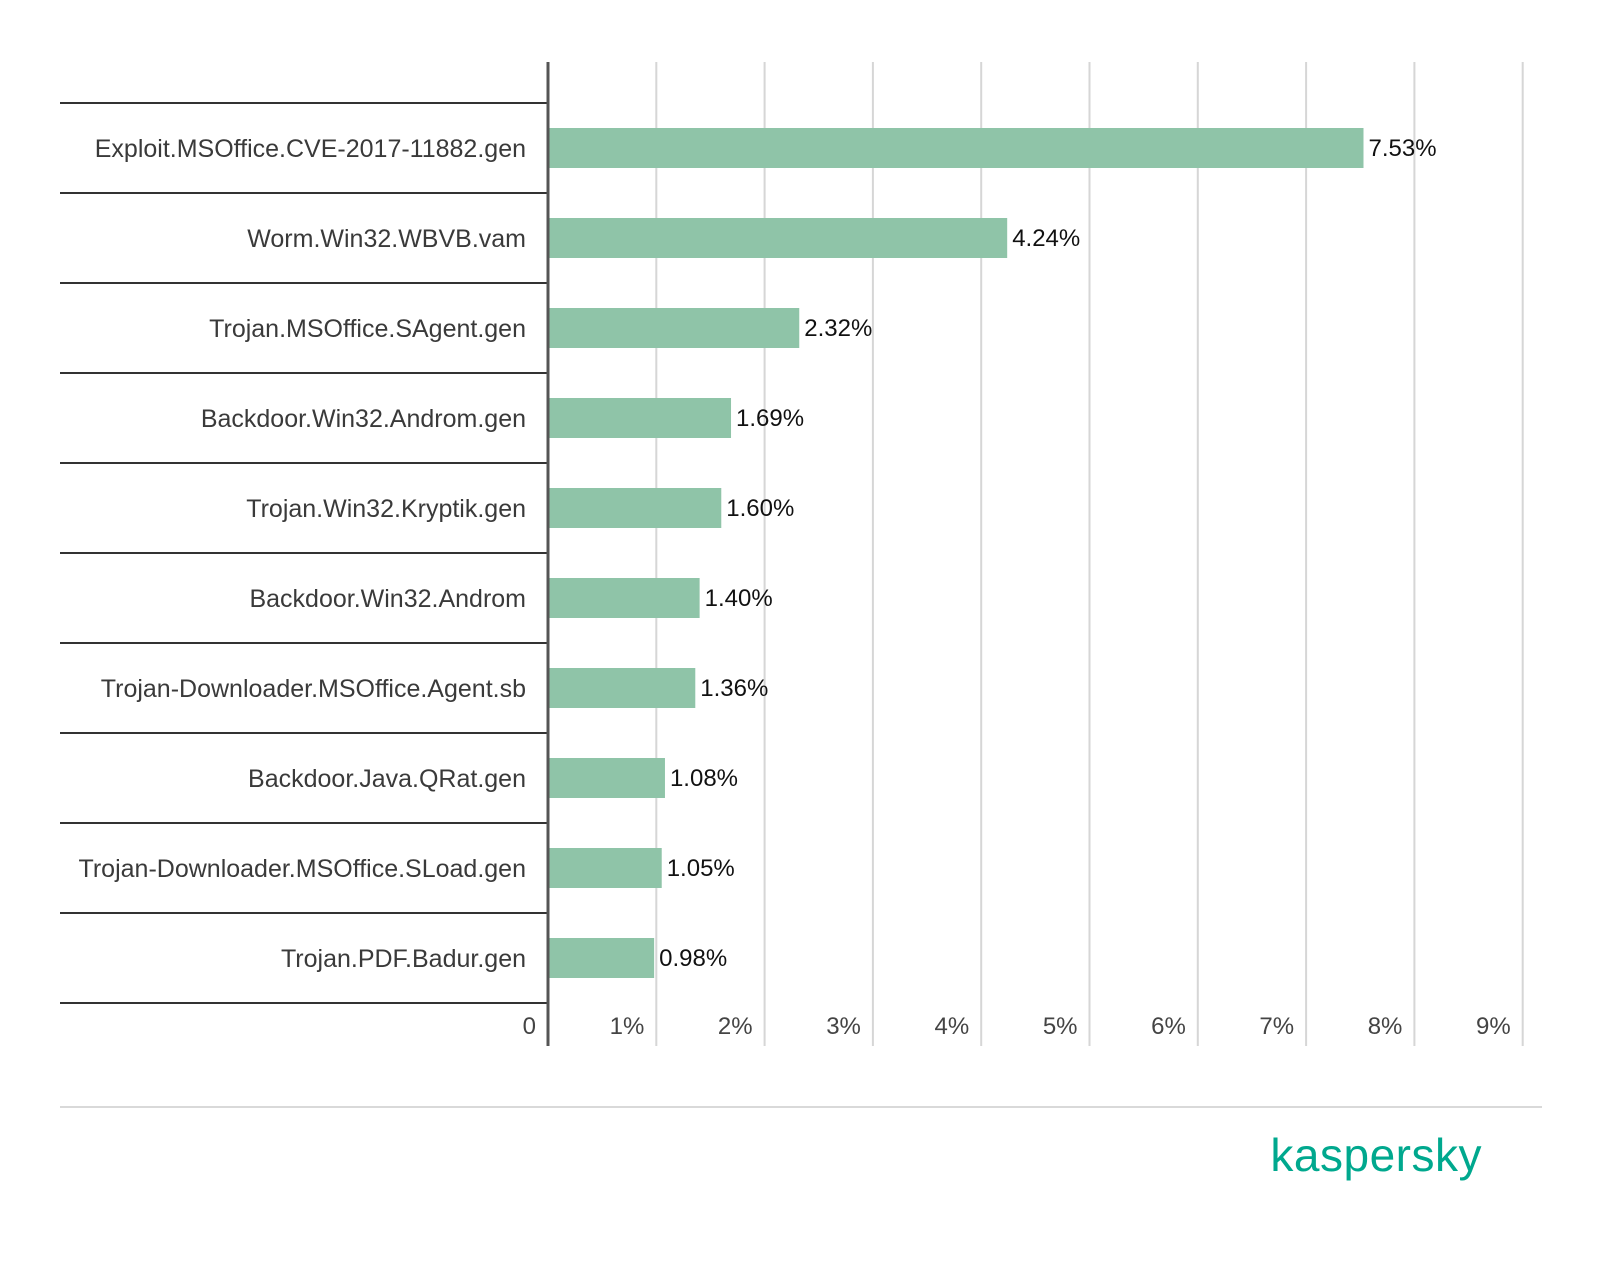  I want to click on category-label: Trojan.MSOffice.SAgent.gen, so click(367, 329).